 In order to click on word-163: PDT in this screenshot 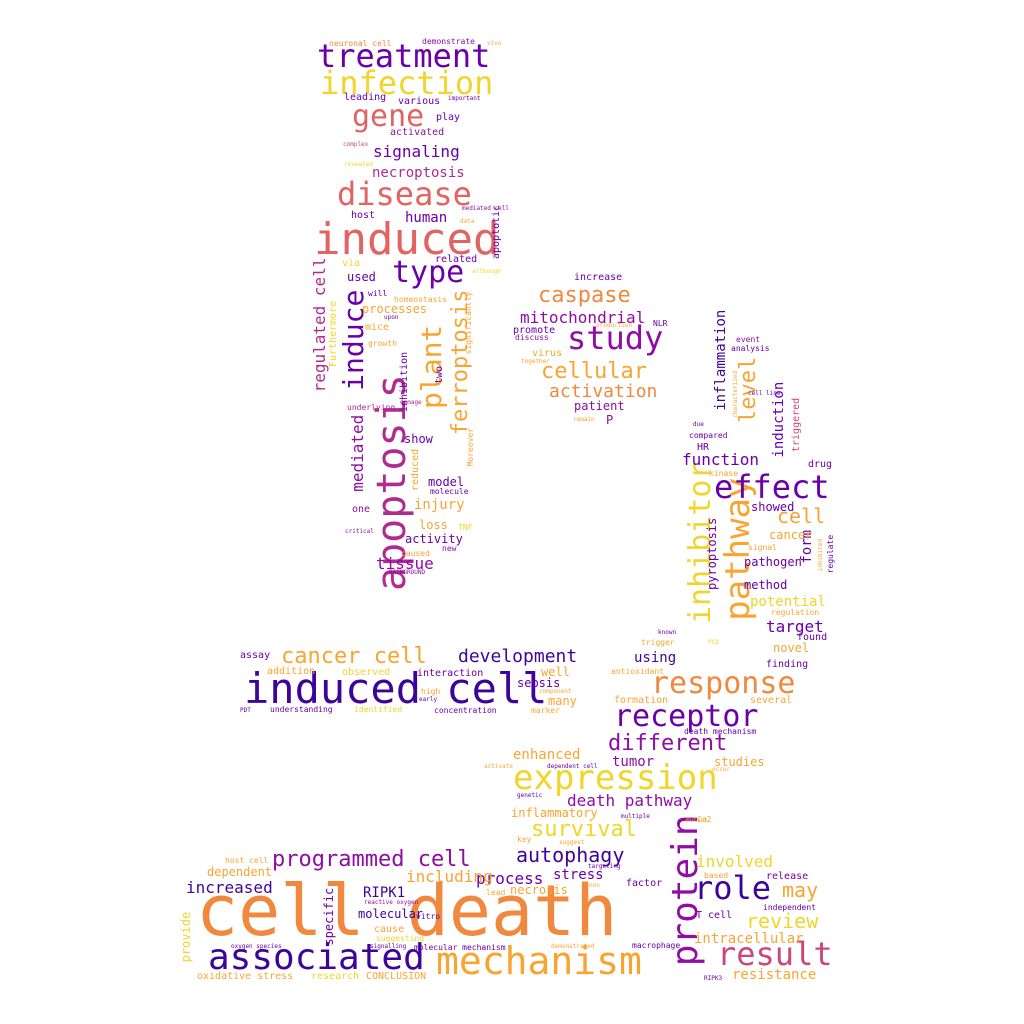, I will do `click(245, 710)`.